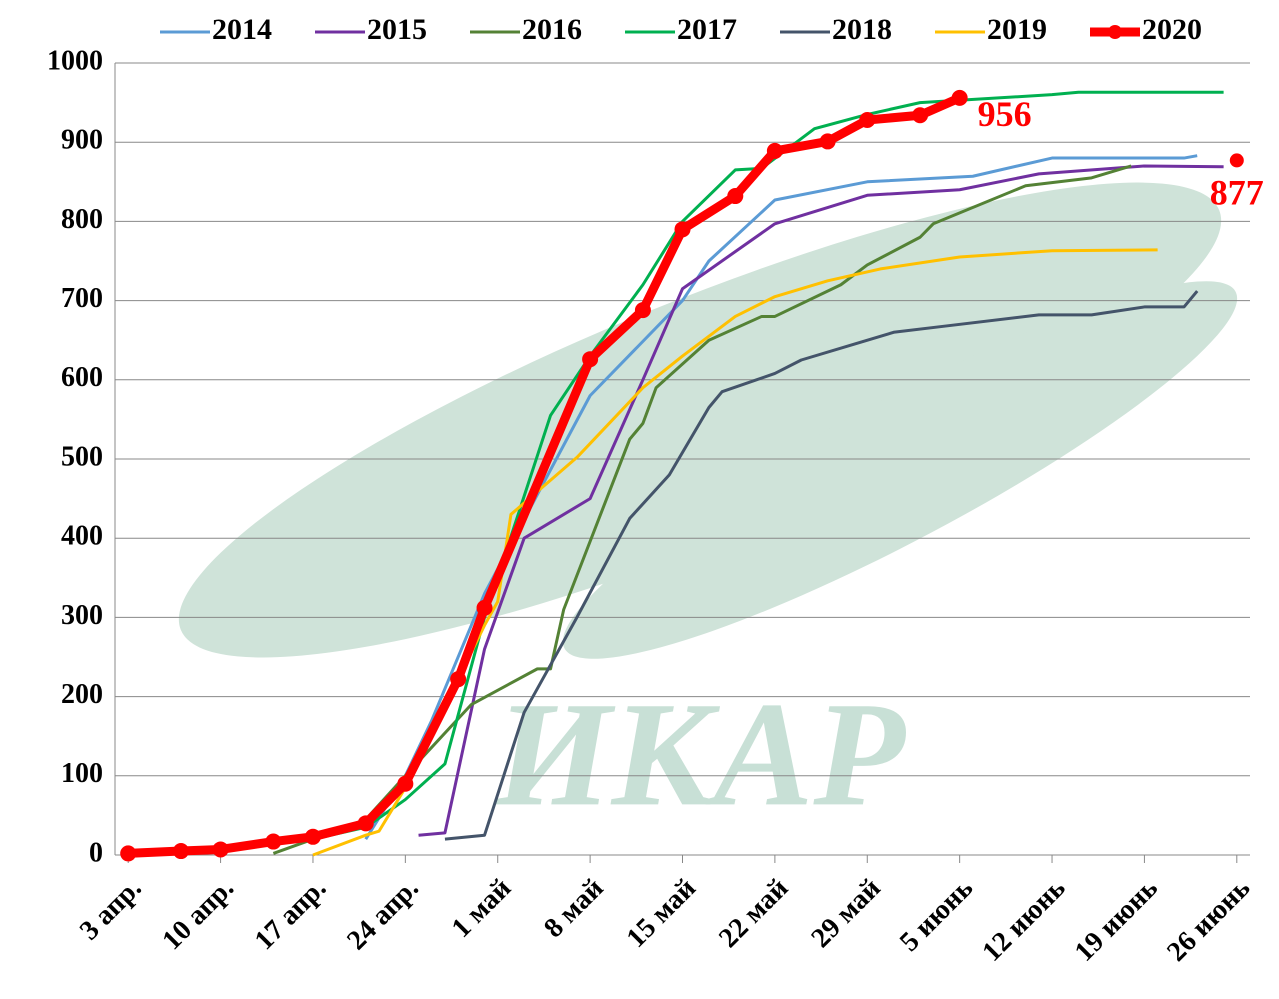 The height and width of the screenshot is (999, 1279). What do you see at coordinates (82, 377) in the screenshot?
I see `y-tick-label: 600` at bounding box center [82, 377].